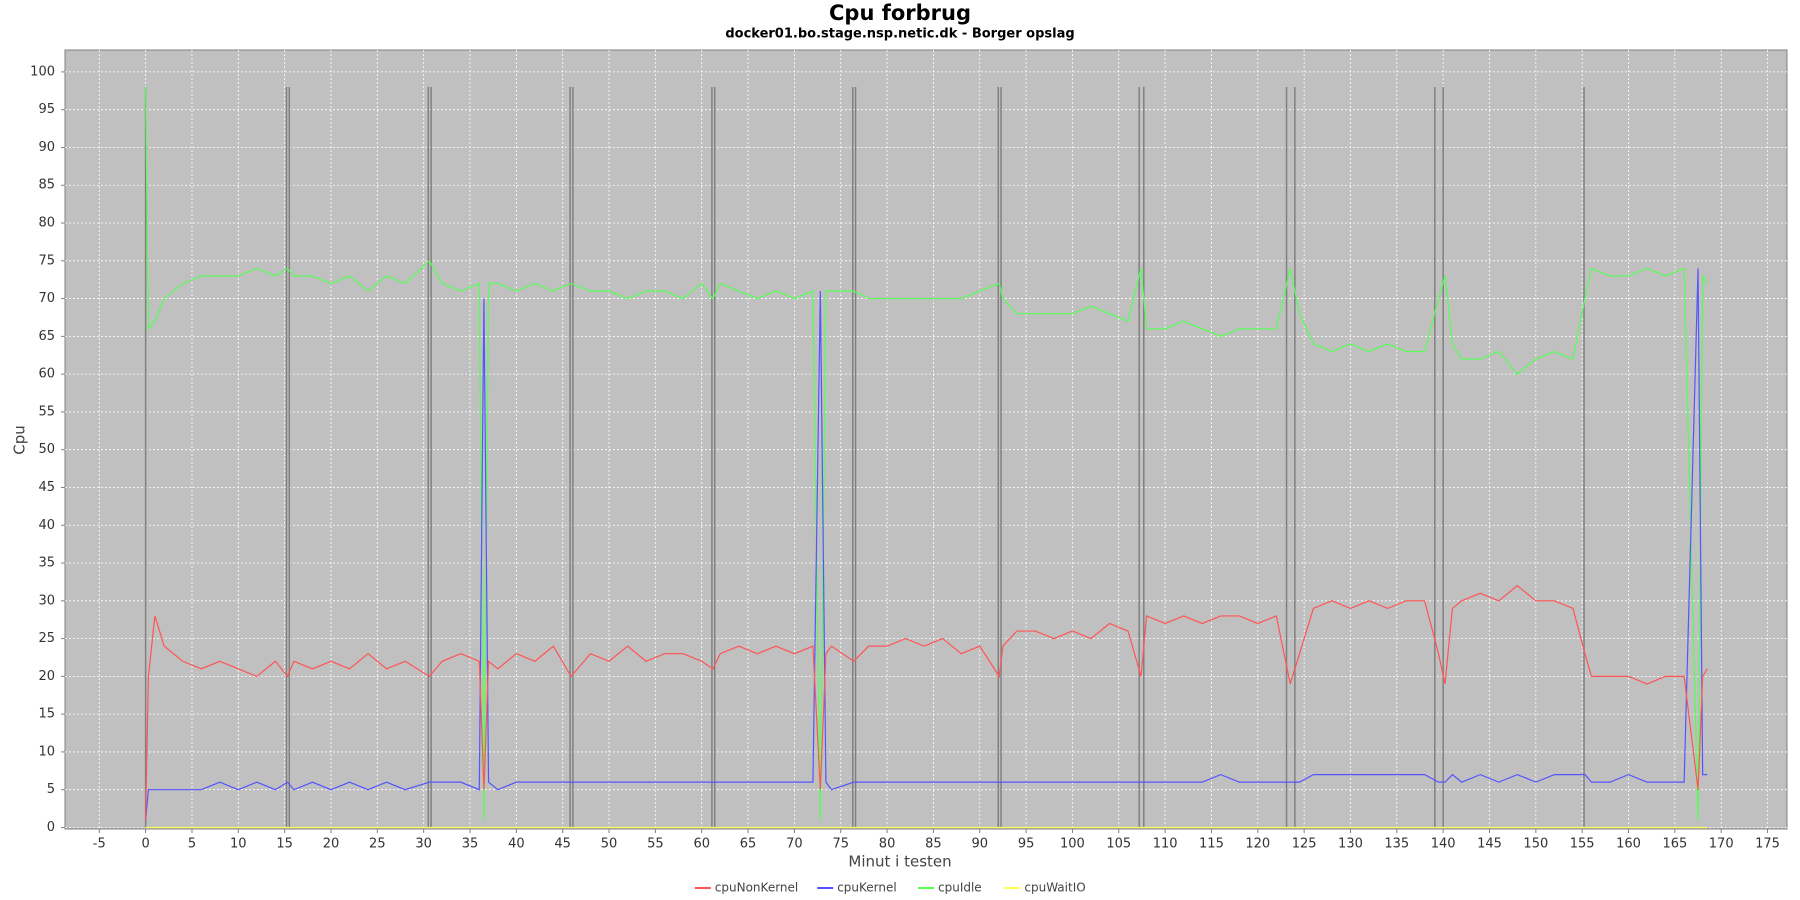  Describe the element at coordinates (899, 862) in the screenshot. I see `x-axis-title: Minut i testen` at that location.